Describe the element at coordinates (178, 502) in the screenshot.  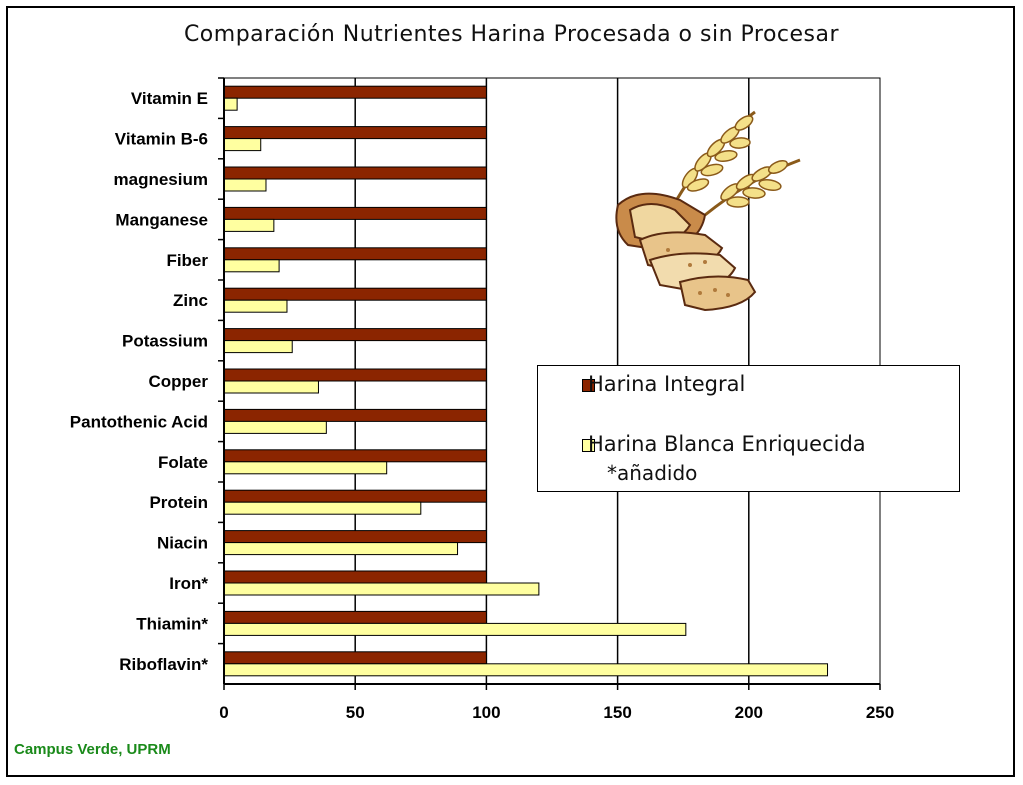
I see `category-label: Protein` at that location.